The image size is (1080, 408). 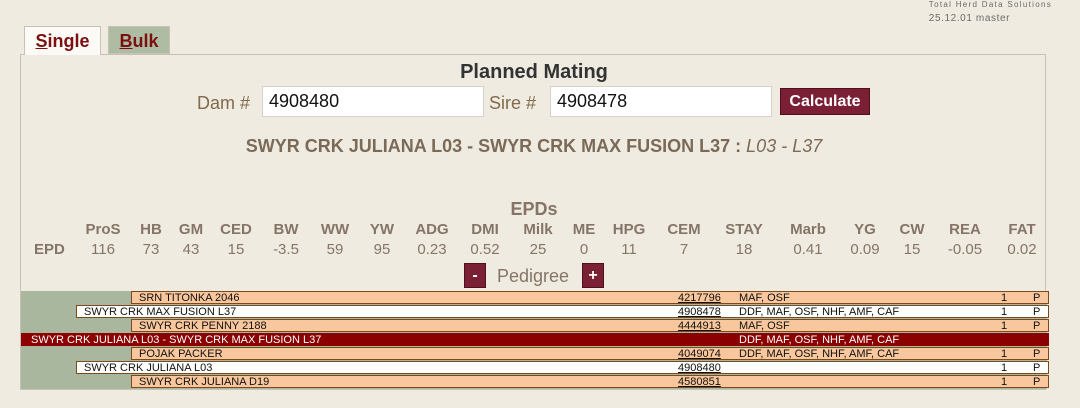 What do you see at coordinates (335, 249) in the screenshot?
I see `epd-value-ww: 59` at bounding box center [335, 249].